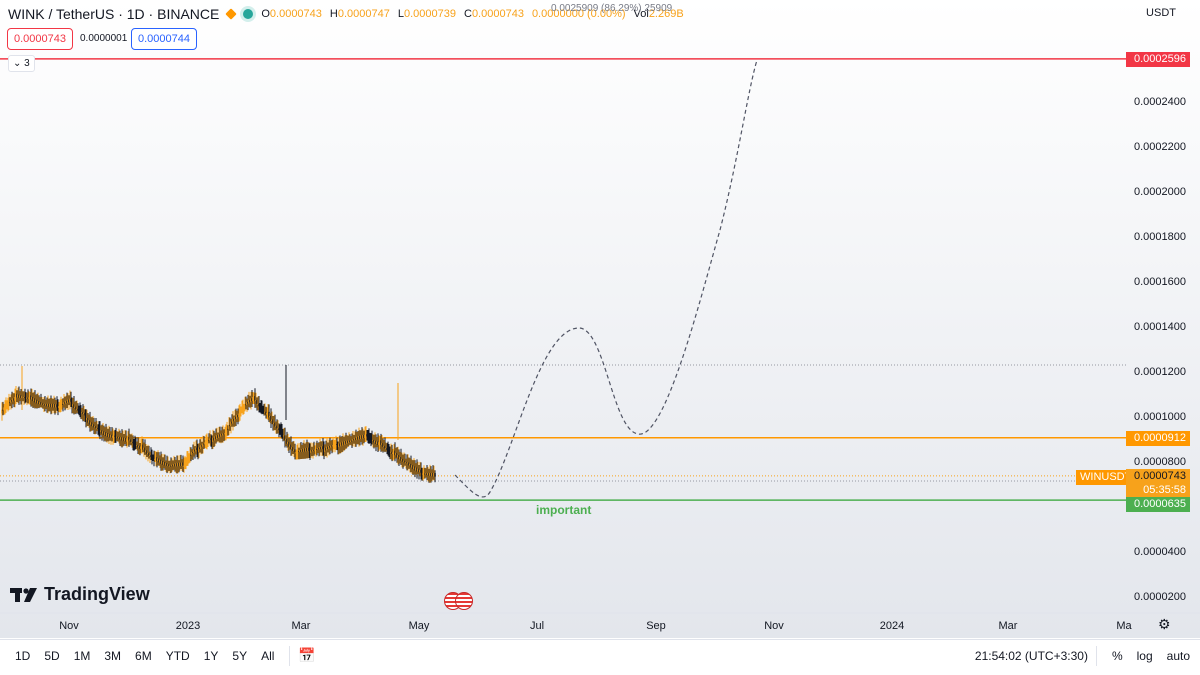 Image resolution: width=1200 pixels, height=675 pixels. I want to click on events-flag-icon, so click(464, 601).